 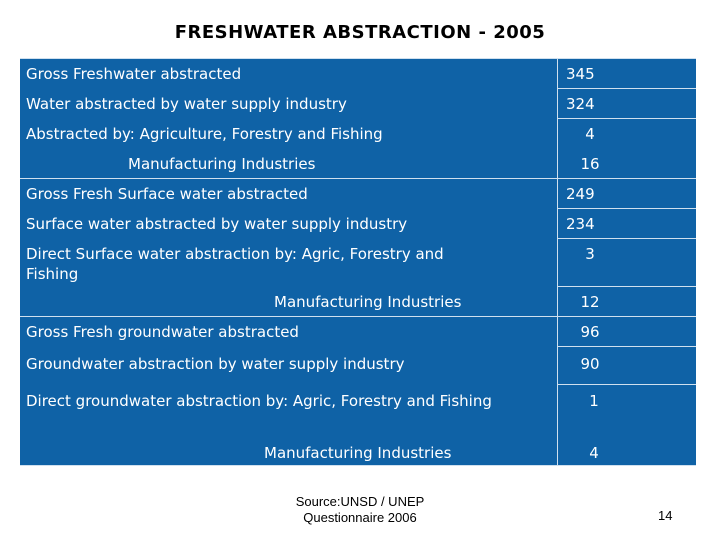 I want to click on source-line-2: Questionnaire 2006, so click(x=360, y=517).